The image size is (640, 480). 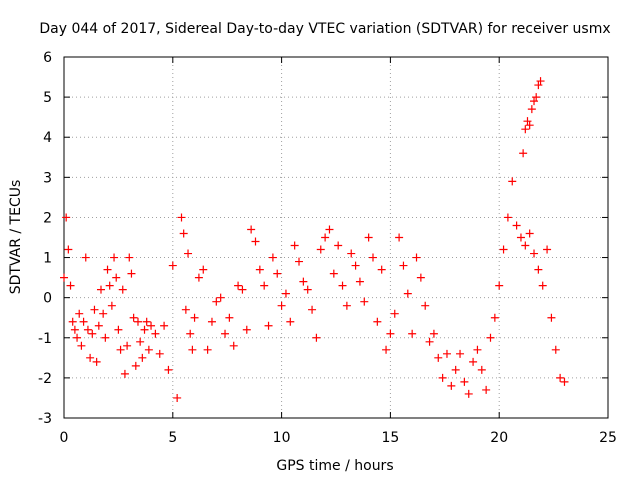 I want to click on x-tick-label: 10, so click(x=282, y=438).